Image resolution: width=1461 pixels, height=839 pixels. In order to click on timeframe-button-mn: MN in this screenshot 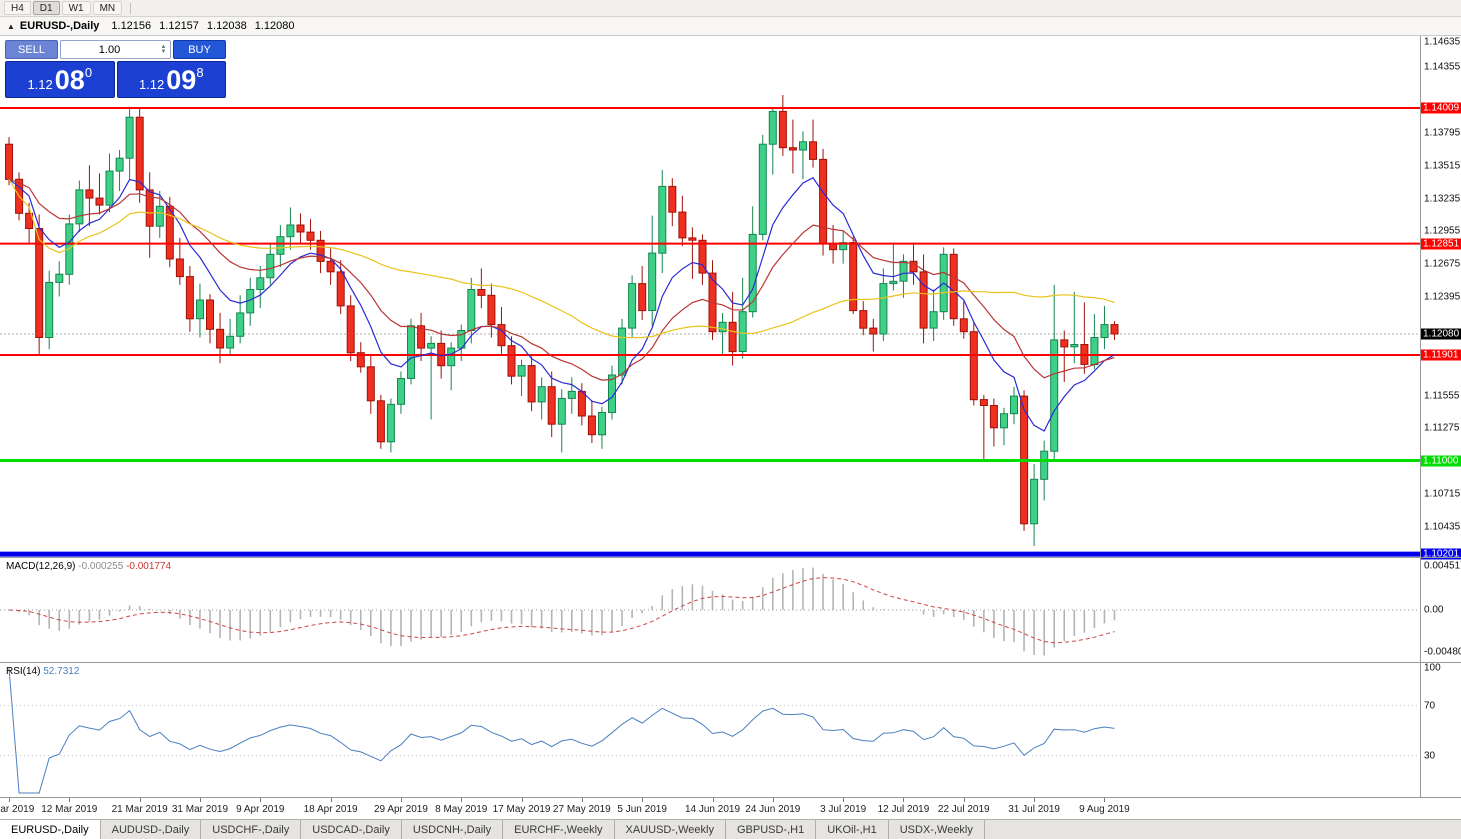, I will do `click(107, 8)`.